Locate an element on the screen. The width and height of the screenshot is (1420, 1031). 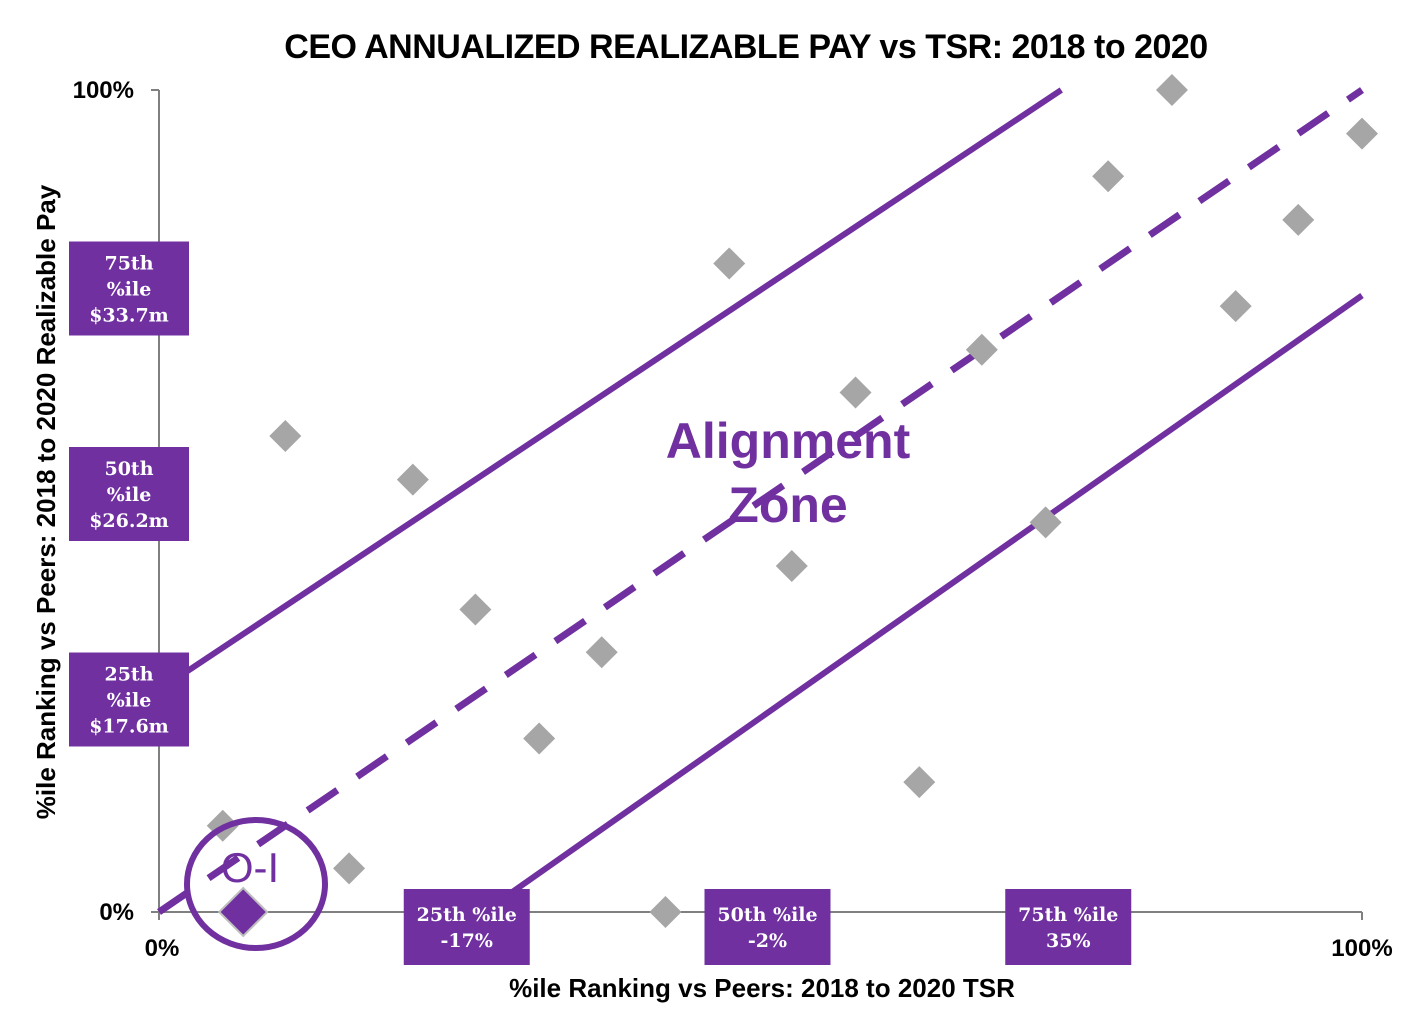
pay-percentile-box: 50th %ile $26.2m is located at coordinates (129, 494).